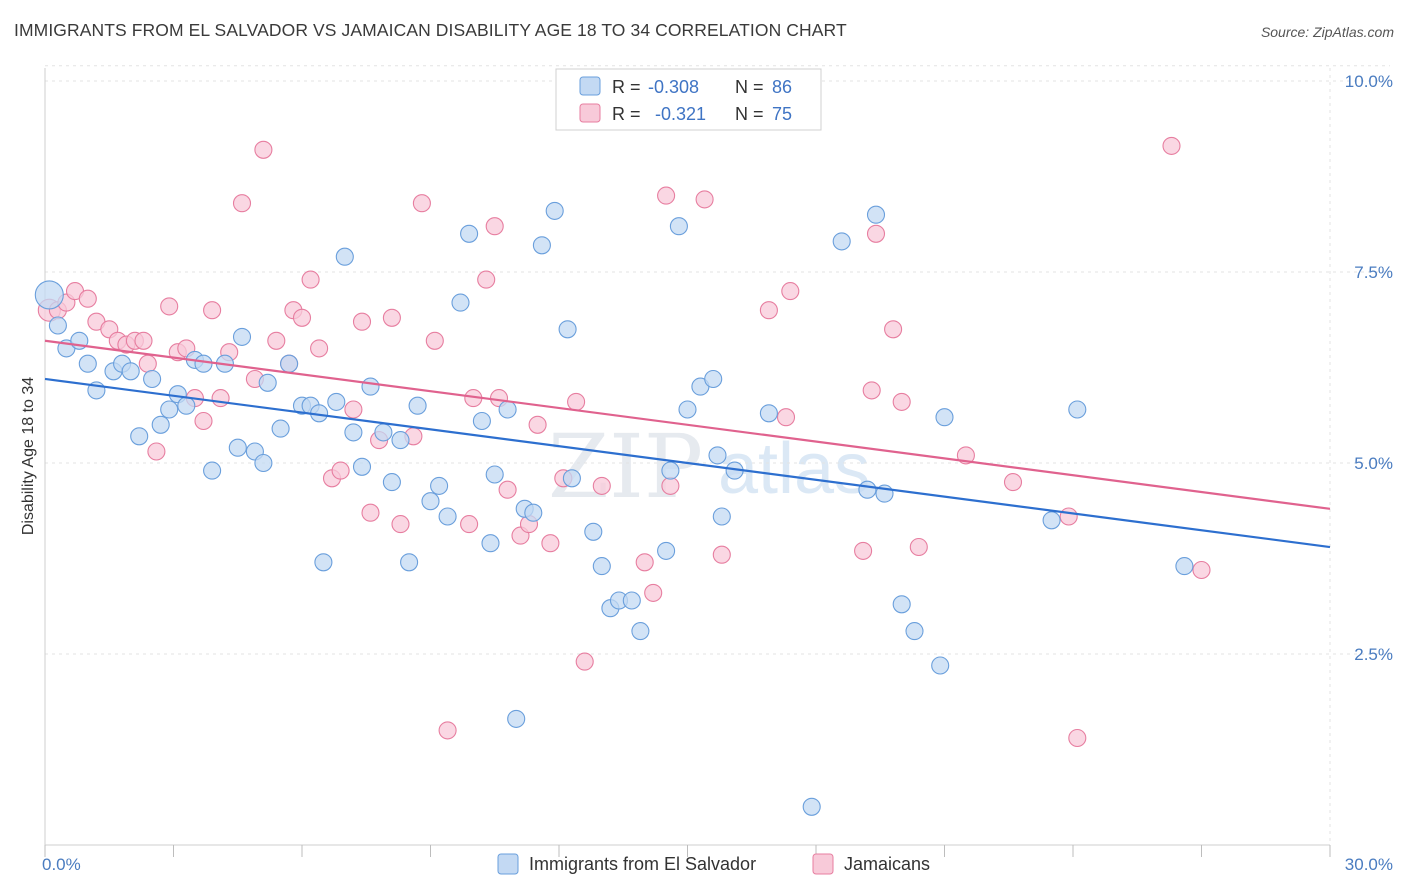 Image resolution: width=1406 pixels, height=892 pixels. Describe the element at coordinates (61, 864) in the screenshot. I see `x-tick-label-min: 0.0%` at that location.